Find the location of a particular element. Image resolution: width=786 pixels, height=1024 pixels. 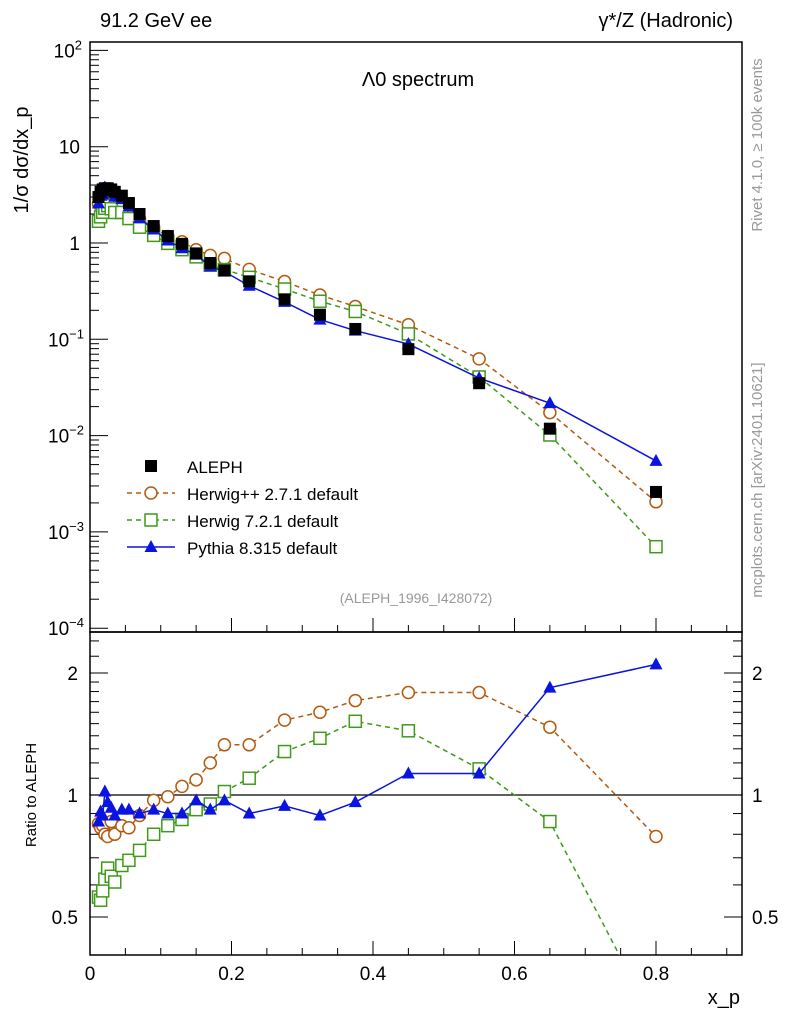

legend-label: ALEPH is located at coordinates (215, 467).